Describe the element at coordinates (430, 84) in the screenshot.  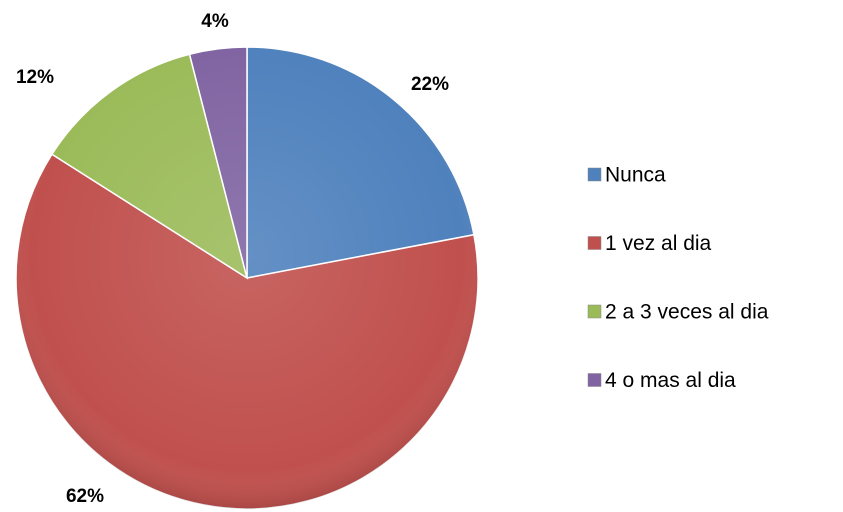
I see `data-label: 22%` at that location.